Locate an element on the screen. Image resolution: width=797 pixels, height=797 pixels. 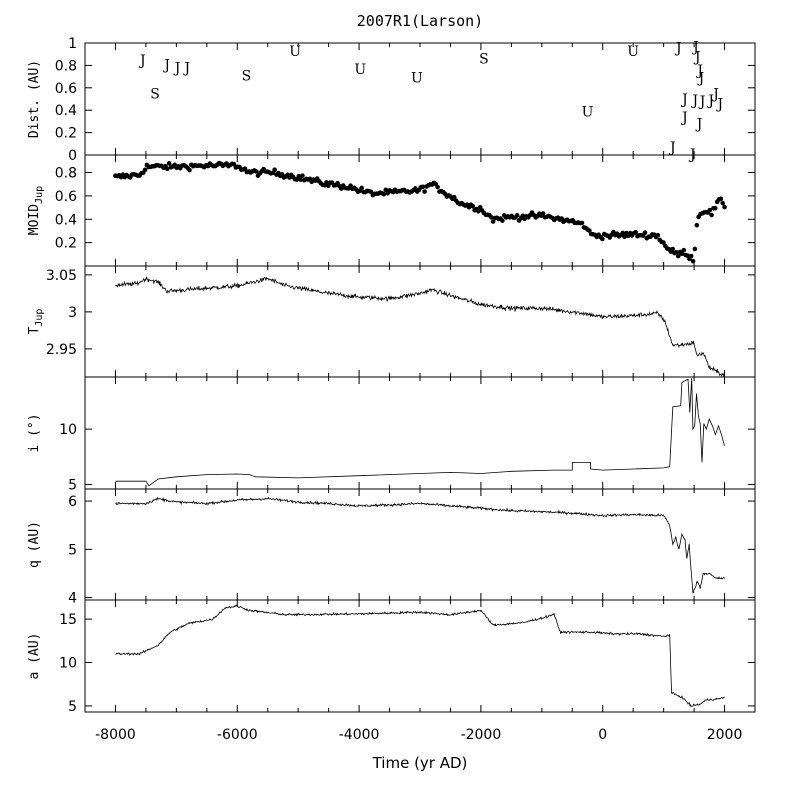
y-tick-label: 3.05 is located at coordinates (61, 276).